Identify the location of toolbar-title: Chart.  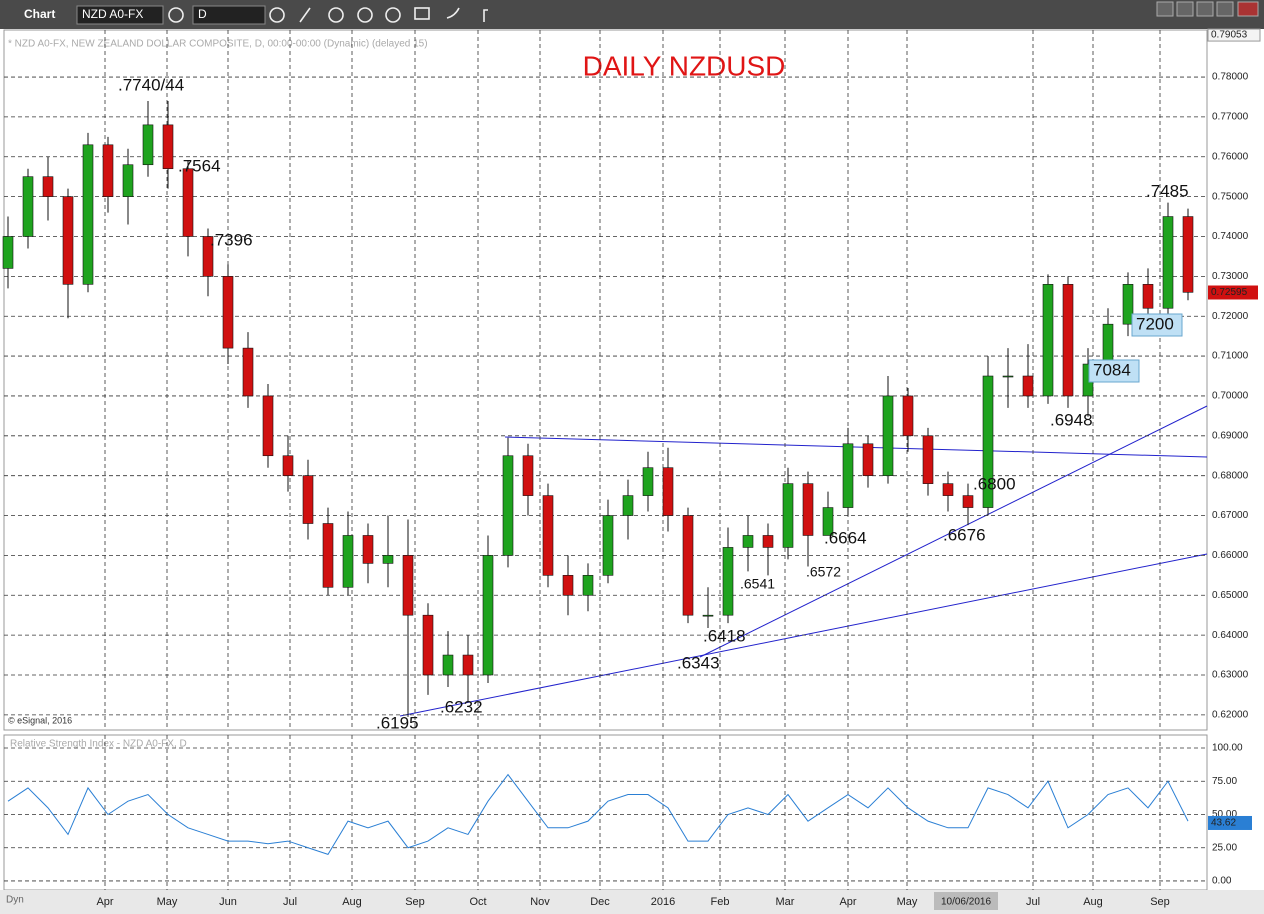
(39, 14).